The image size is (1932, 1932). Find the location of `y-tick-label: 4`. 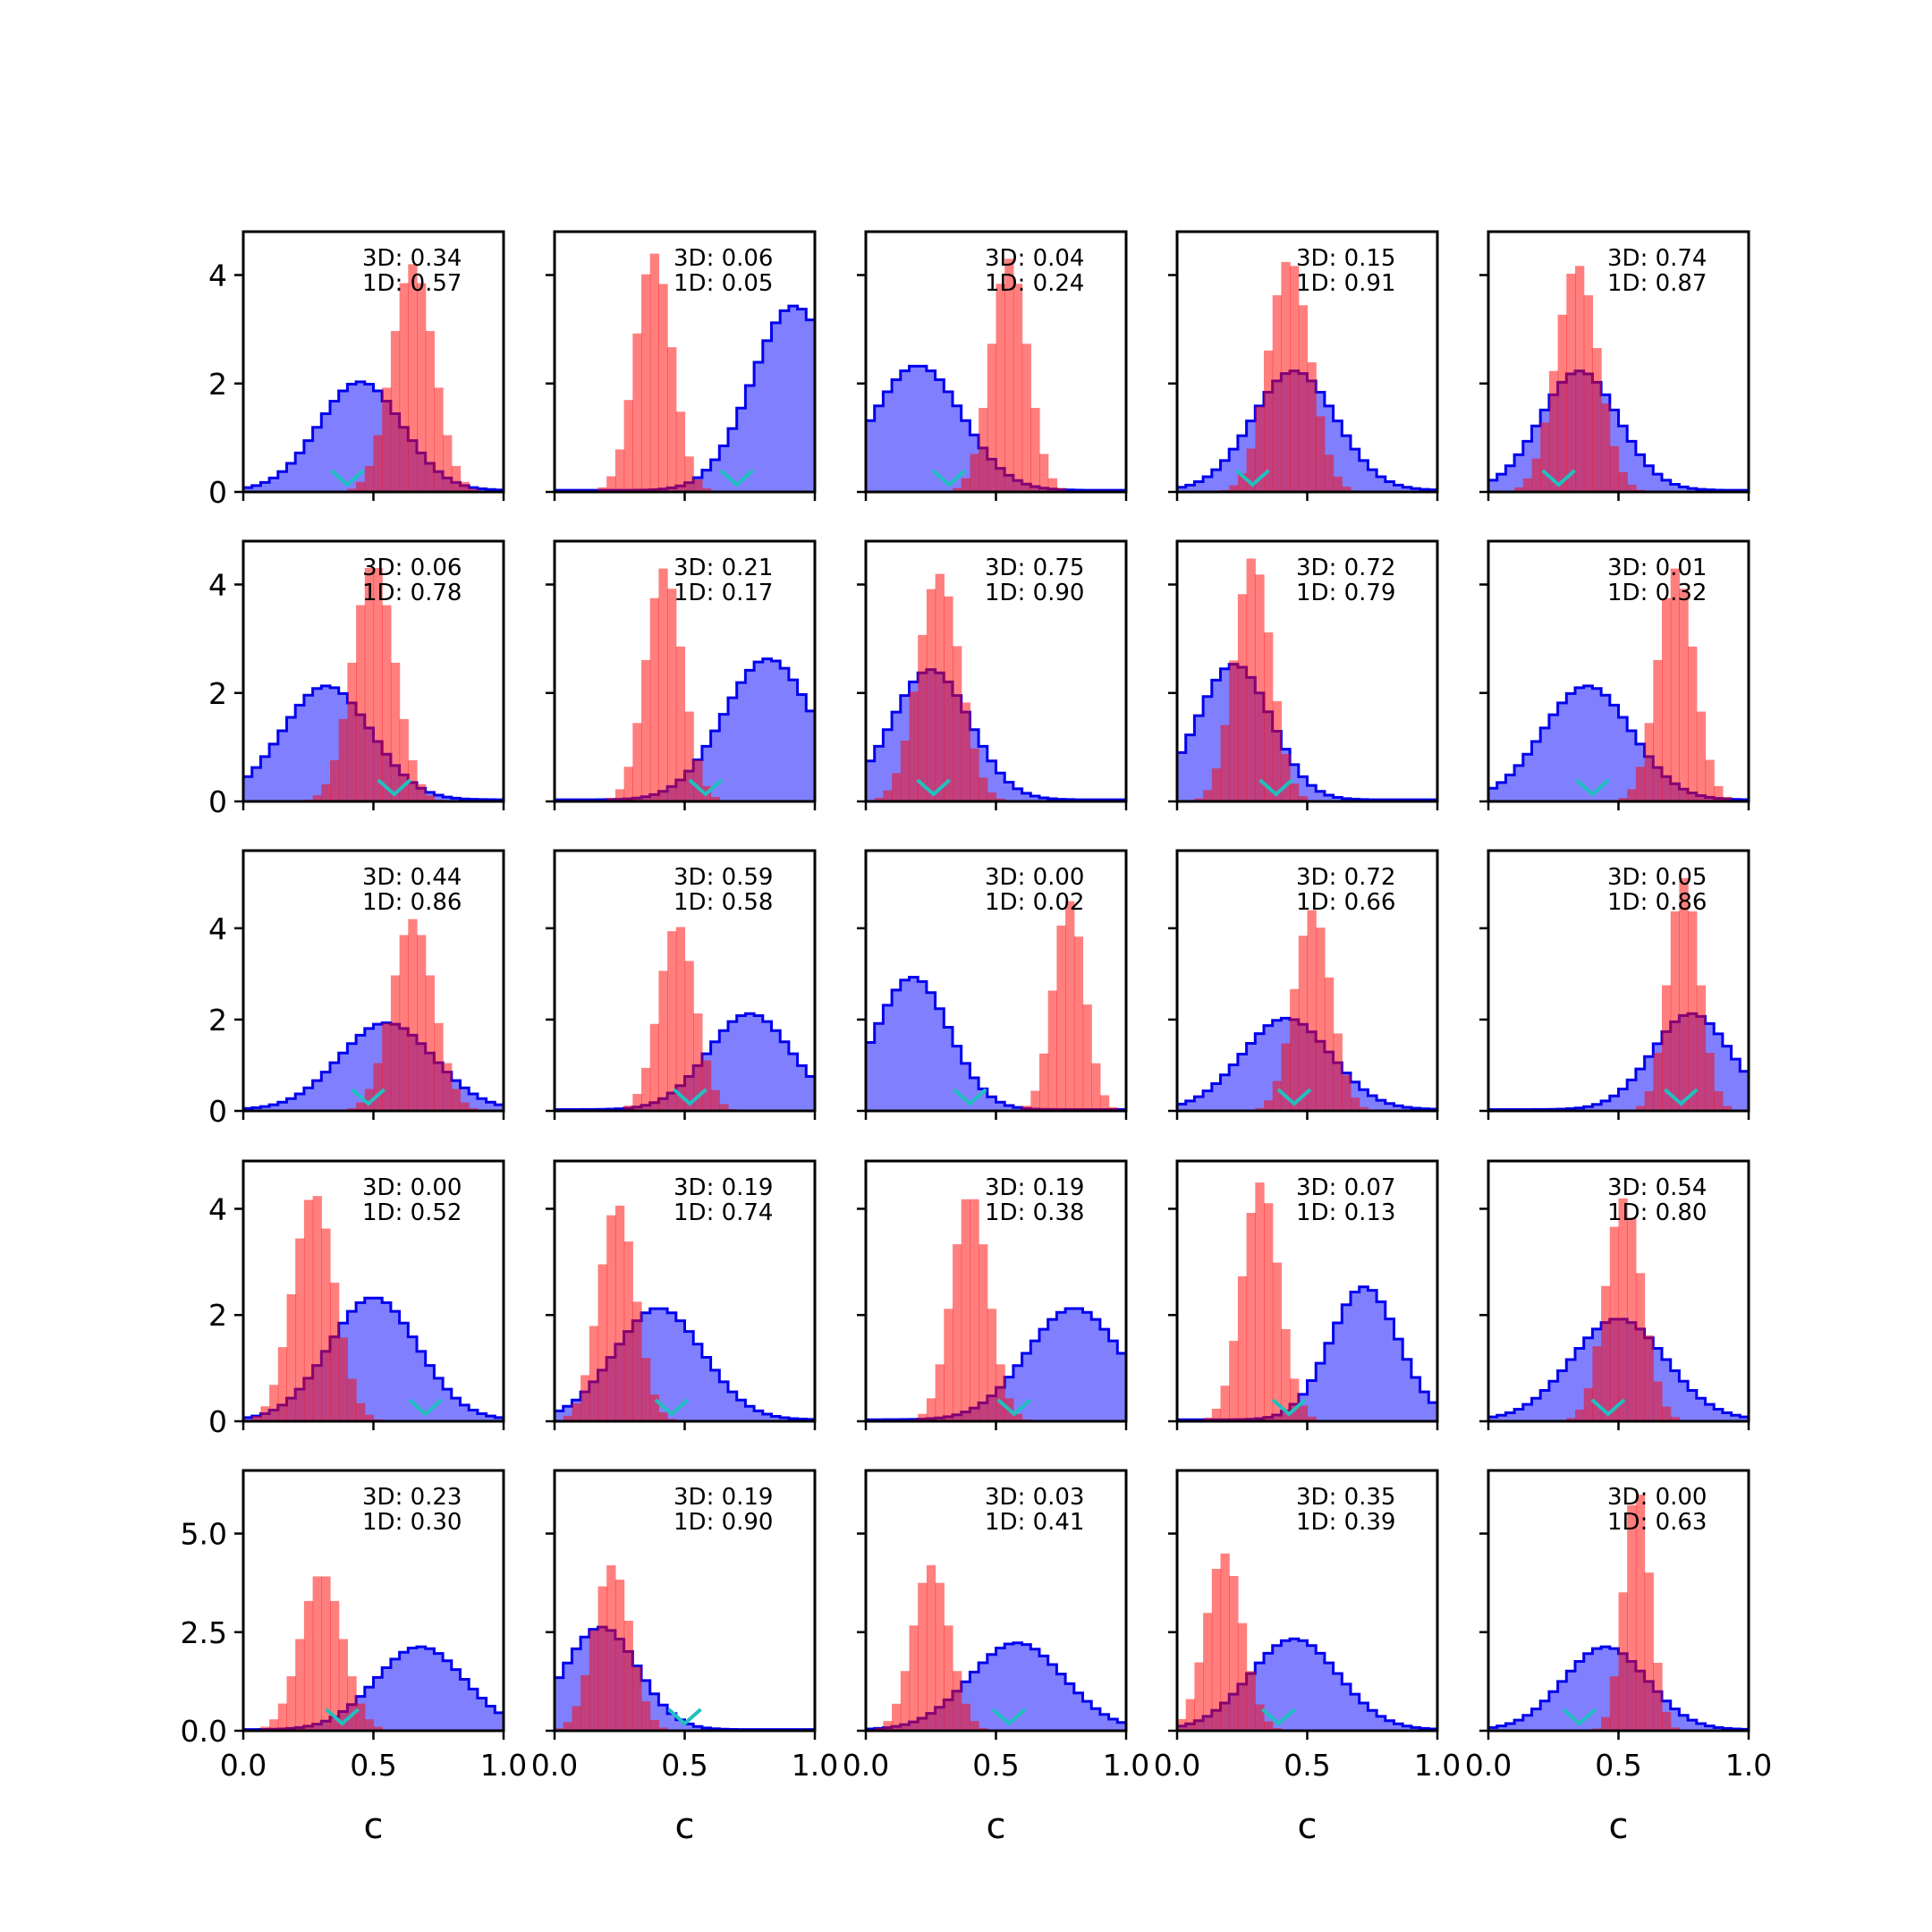

y-tick-label: 4 is located at coordinates (217, 1208).